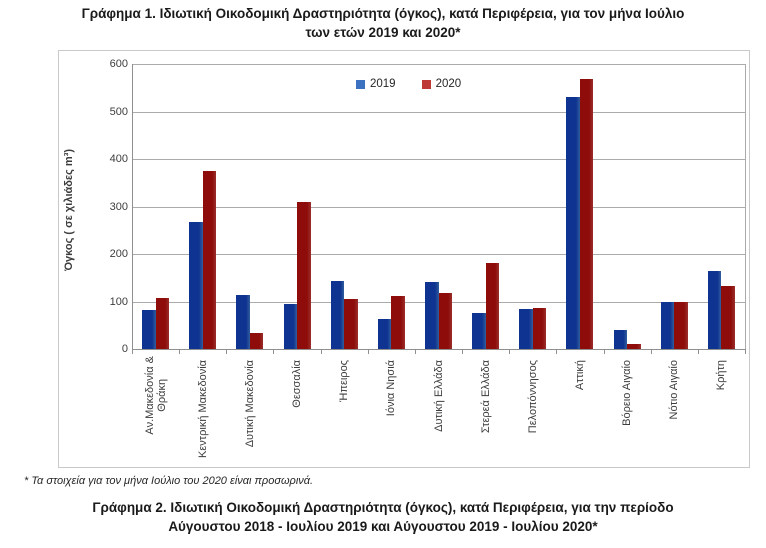 Image resolution: width=766 pixels, height=548 pixels. What do you see at coordinates (674, 390) in the screenshot?
I see `x-axis-label-text: Νότιο Αιγαίο` at bounding box center [674, 390].